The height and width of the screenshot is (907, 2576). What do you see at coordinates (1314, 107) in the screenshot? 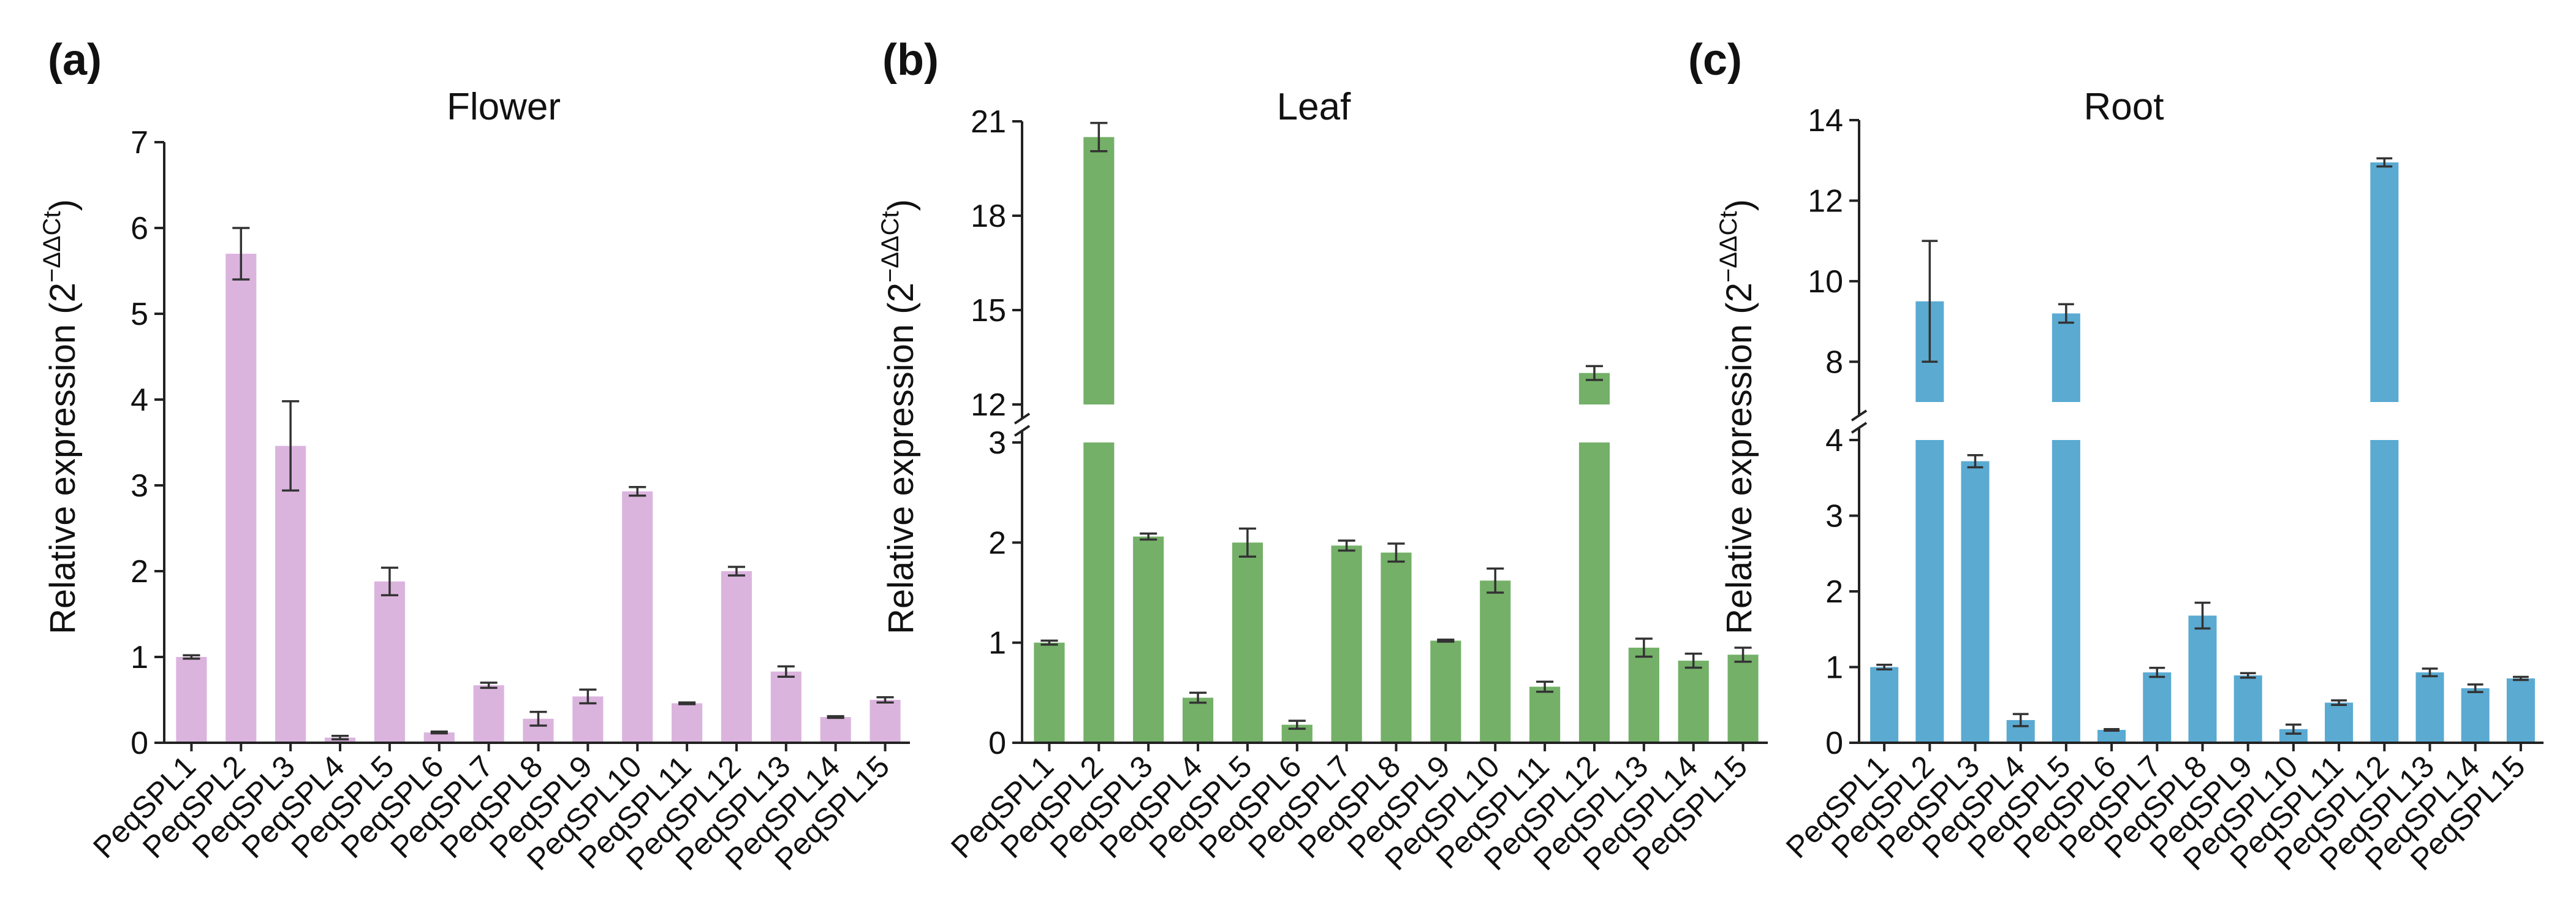
I see `chart-title: Leaf` at bounding box center [1314, 107].